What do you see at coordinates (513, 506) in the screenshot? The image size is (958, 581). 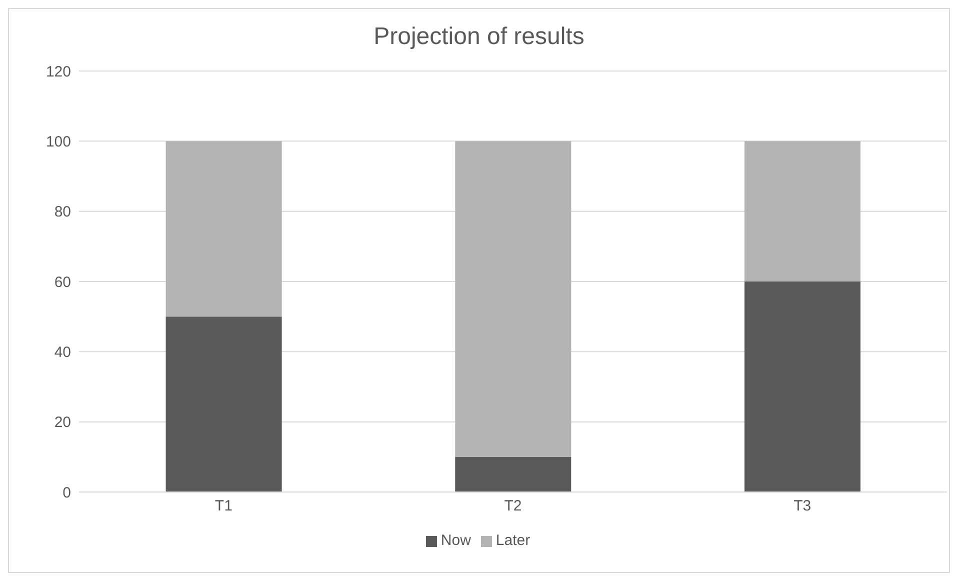 I see `x-tick-label: T2` at bounding box center [513, 506].